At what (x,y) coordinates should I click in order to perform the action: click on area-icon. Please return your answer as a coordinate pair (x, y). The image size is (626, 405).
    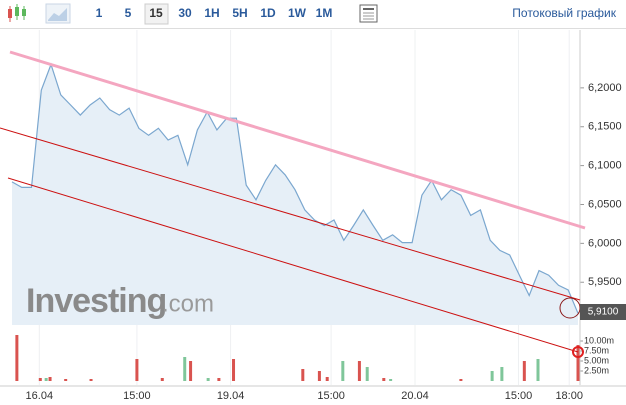
    Looking at the image, I should click on (58, 13).